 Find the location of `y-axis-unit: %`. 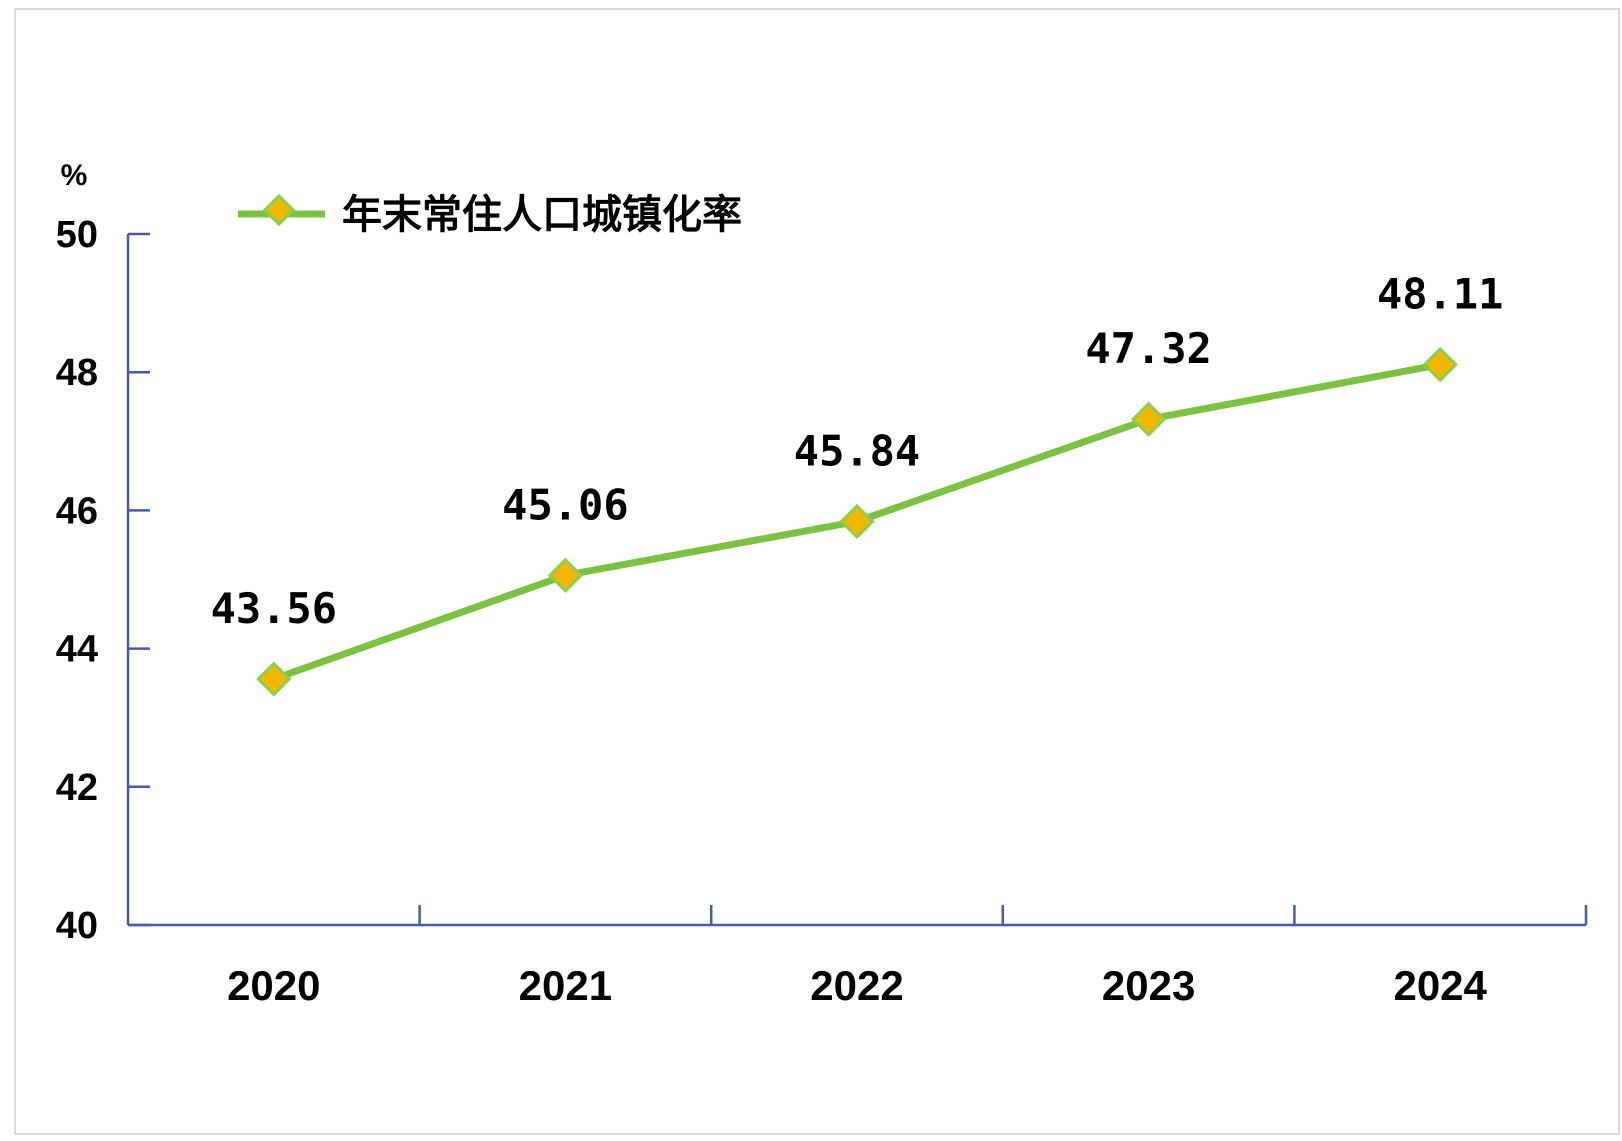

y-axis-unit: % is located at coordinates (74, 175).